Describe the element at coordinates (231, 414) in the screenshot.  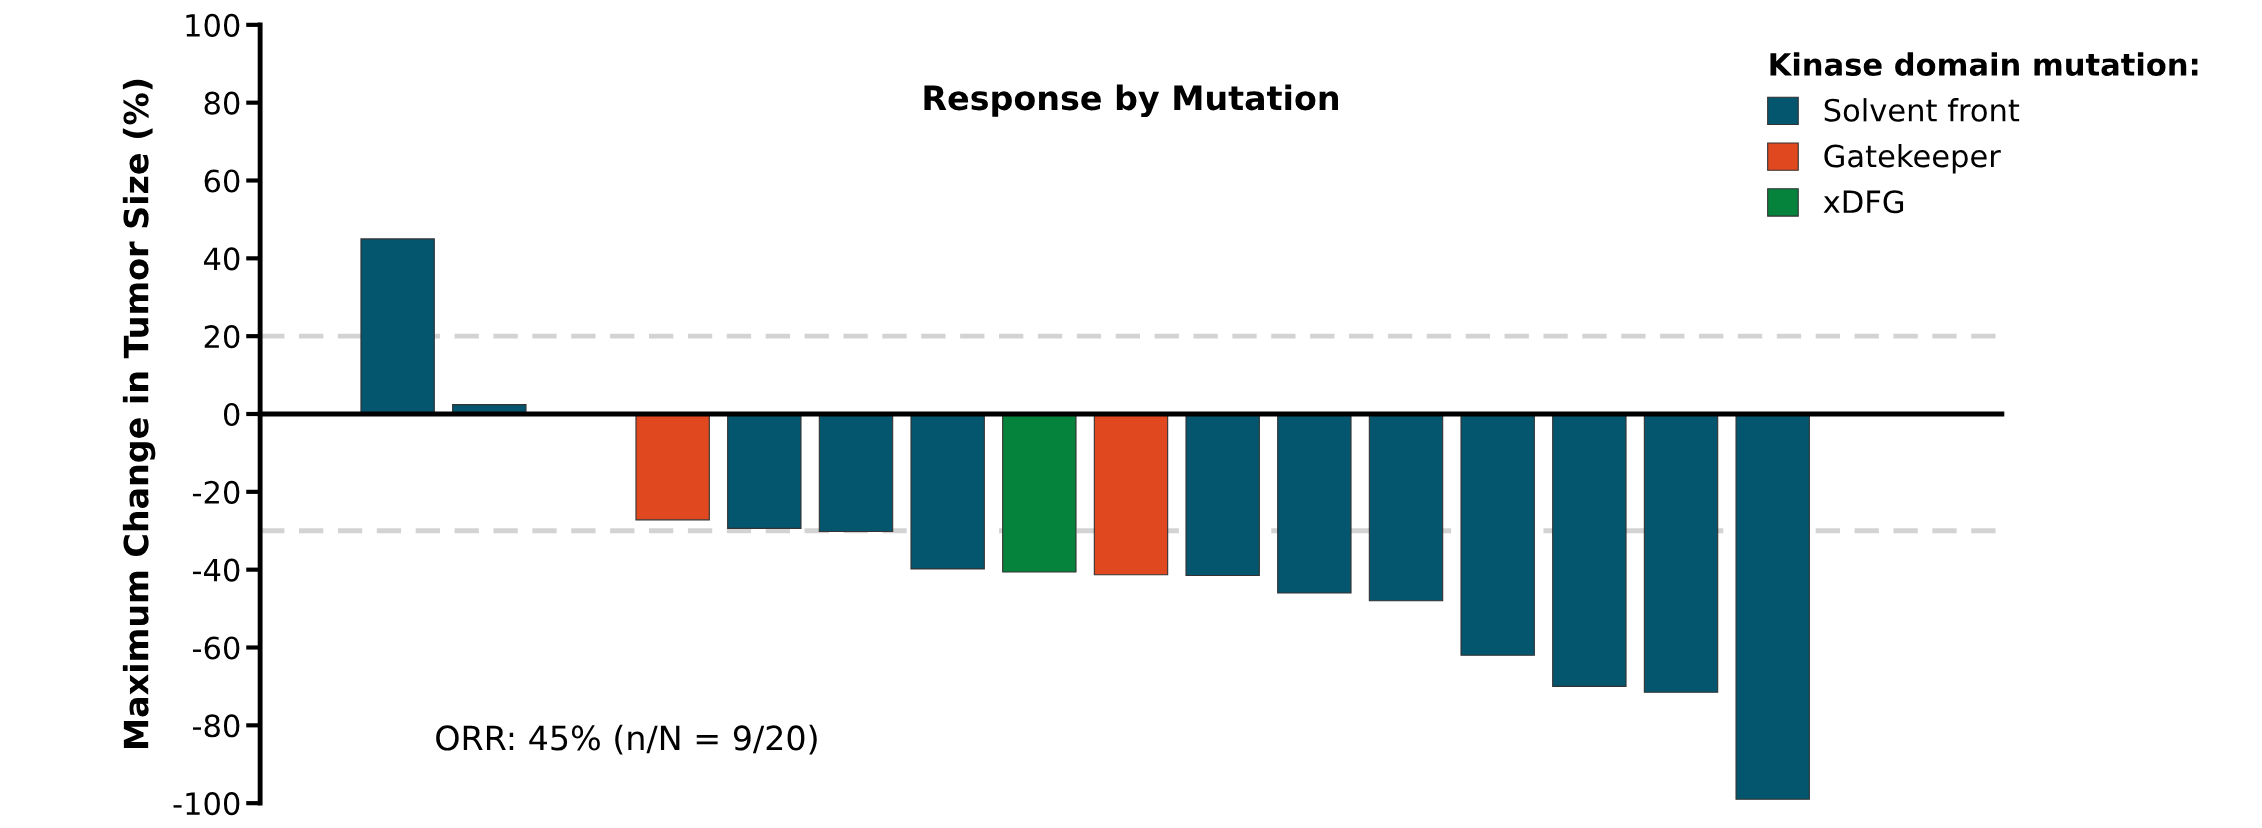
I see `y-tick-label: 0` at that location.